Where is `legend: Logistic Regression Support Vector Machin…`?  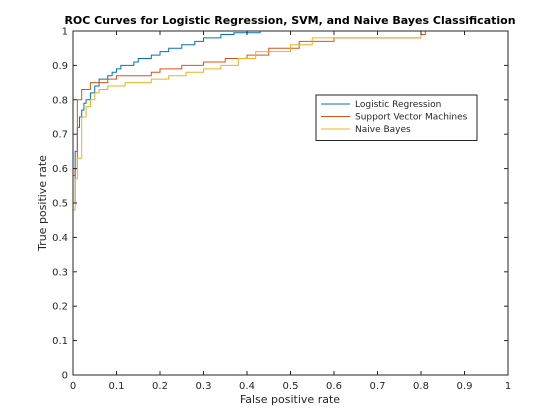 legend: Logistic Regression Support Vector Machin… is located at coordinates (396, 117).